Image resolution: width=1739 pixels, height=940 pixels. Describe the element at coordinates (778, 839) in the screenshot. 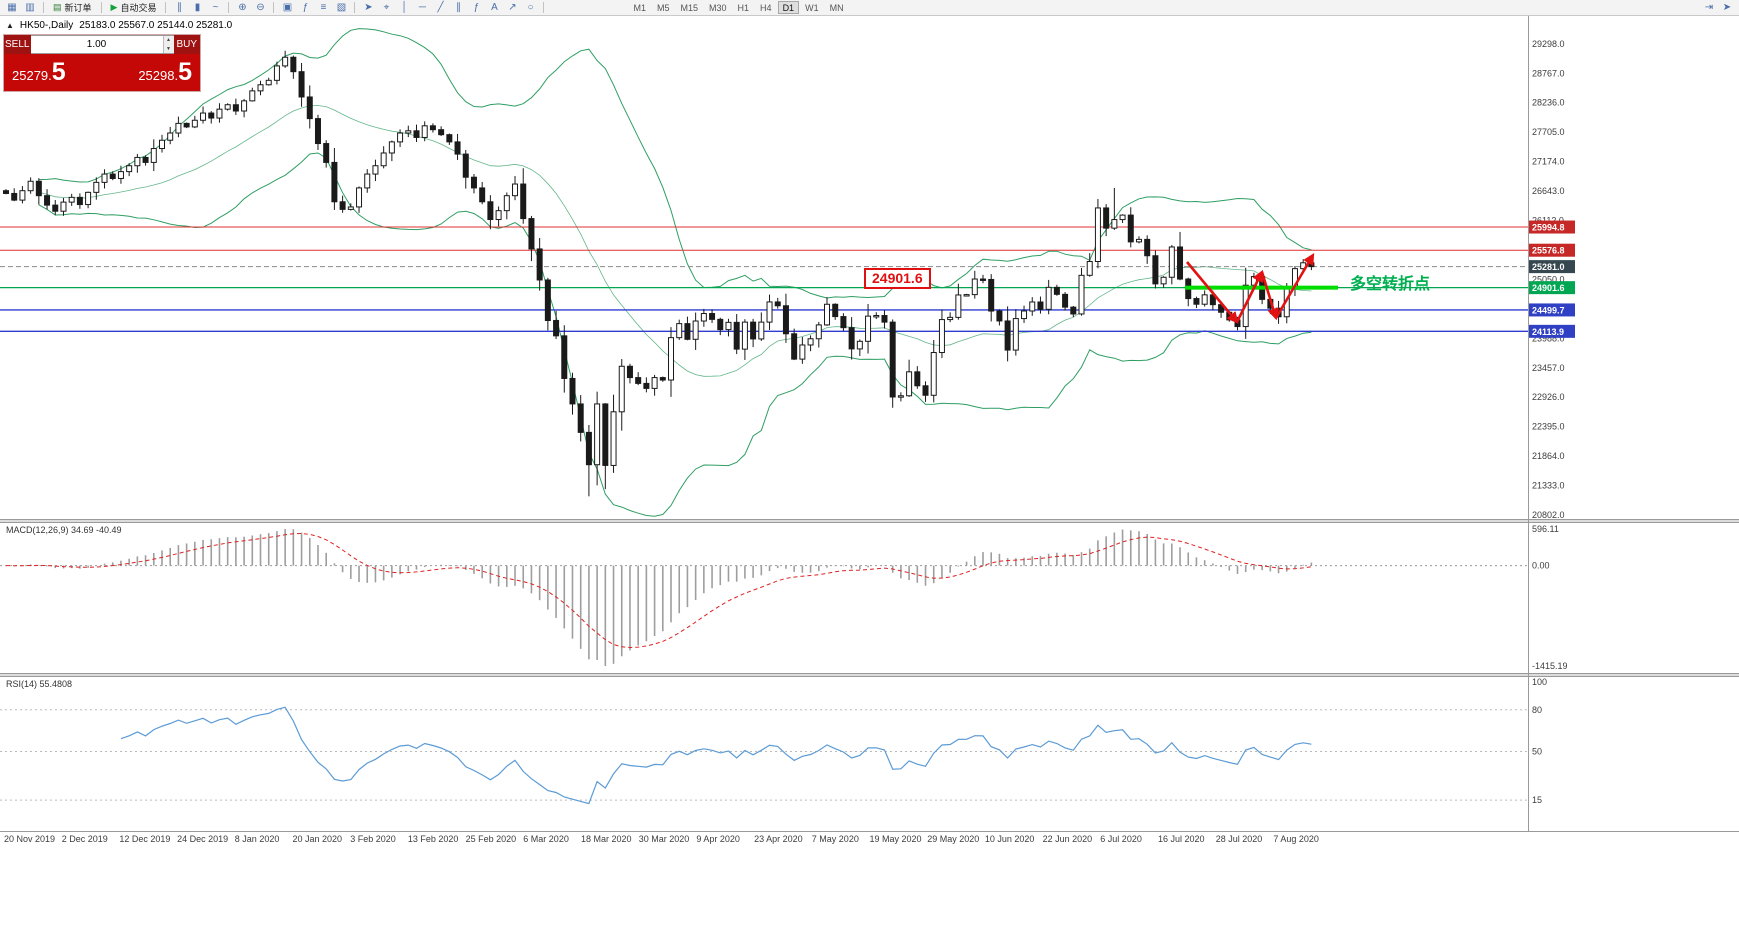

I see `svg-text: 23 Apr 2020` at that location.